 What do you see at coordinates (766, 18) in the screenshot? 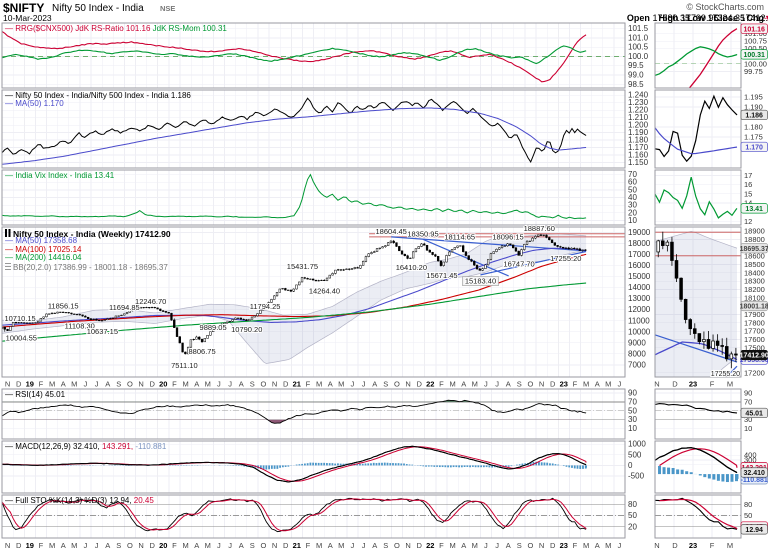
I see `chg-down-icon: ▼` at bounding box center [766, 18].